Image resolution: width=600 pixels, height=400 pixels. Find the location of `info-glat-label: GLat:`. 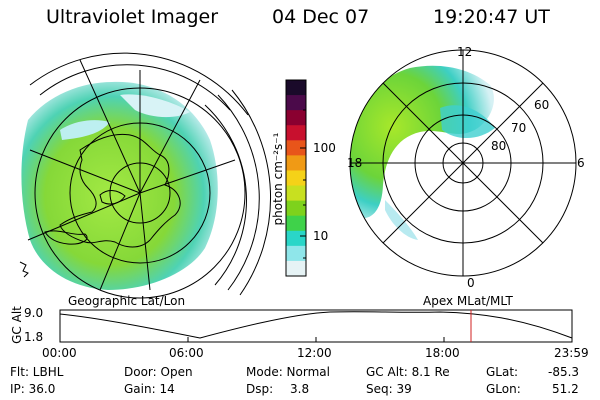

info-glat-label: GLat: is located at coordinates (502, 372).